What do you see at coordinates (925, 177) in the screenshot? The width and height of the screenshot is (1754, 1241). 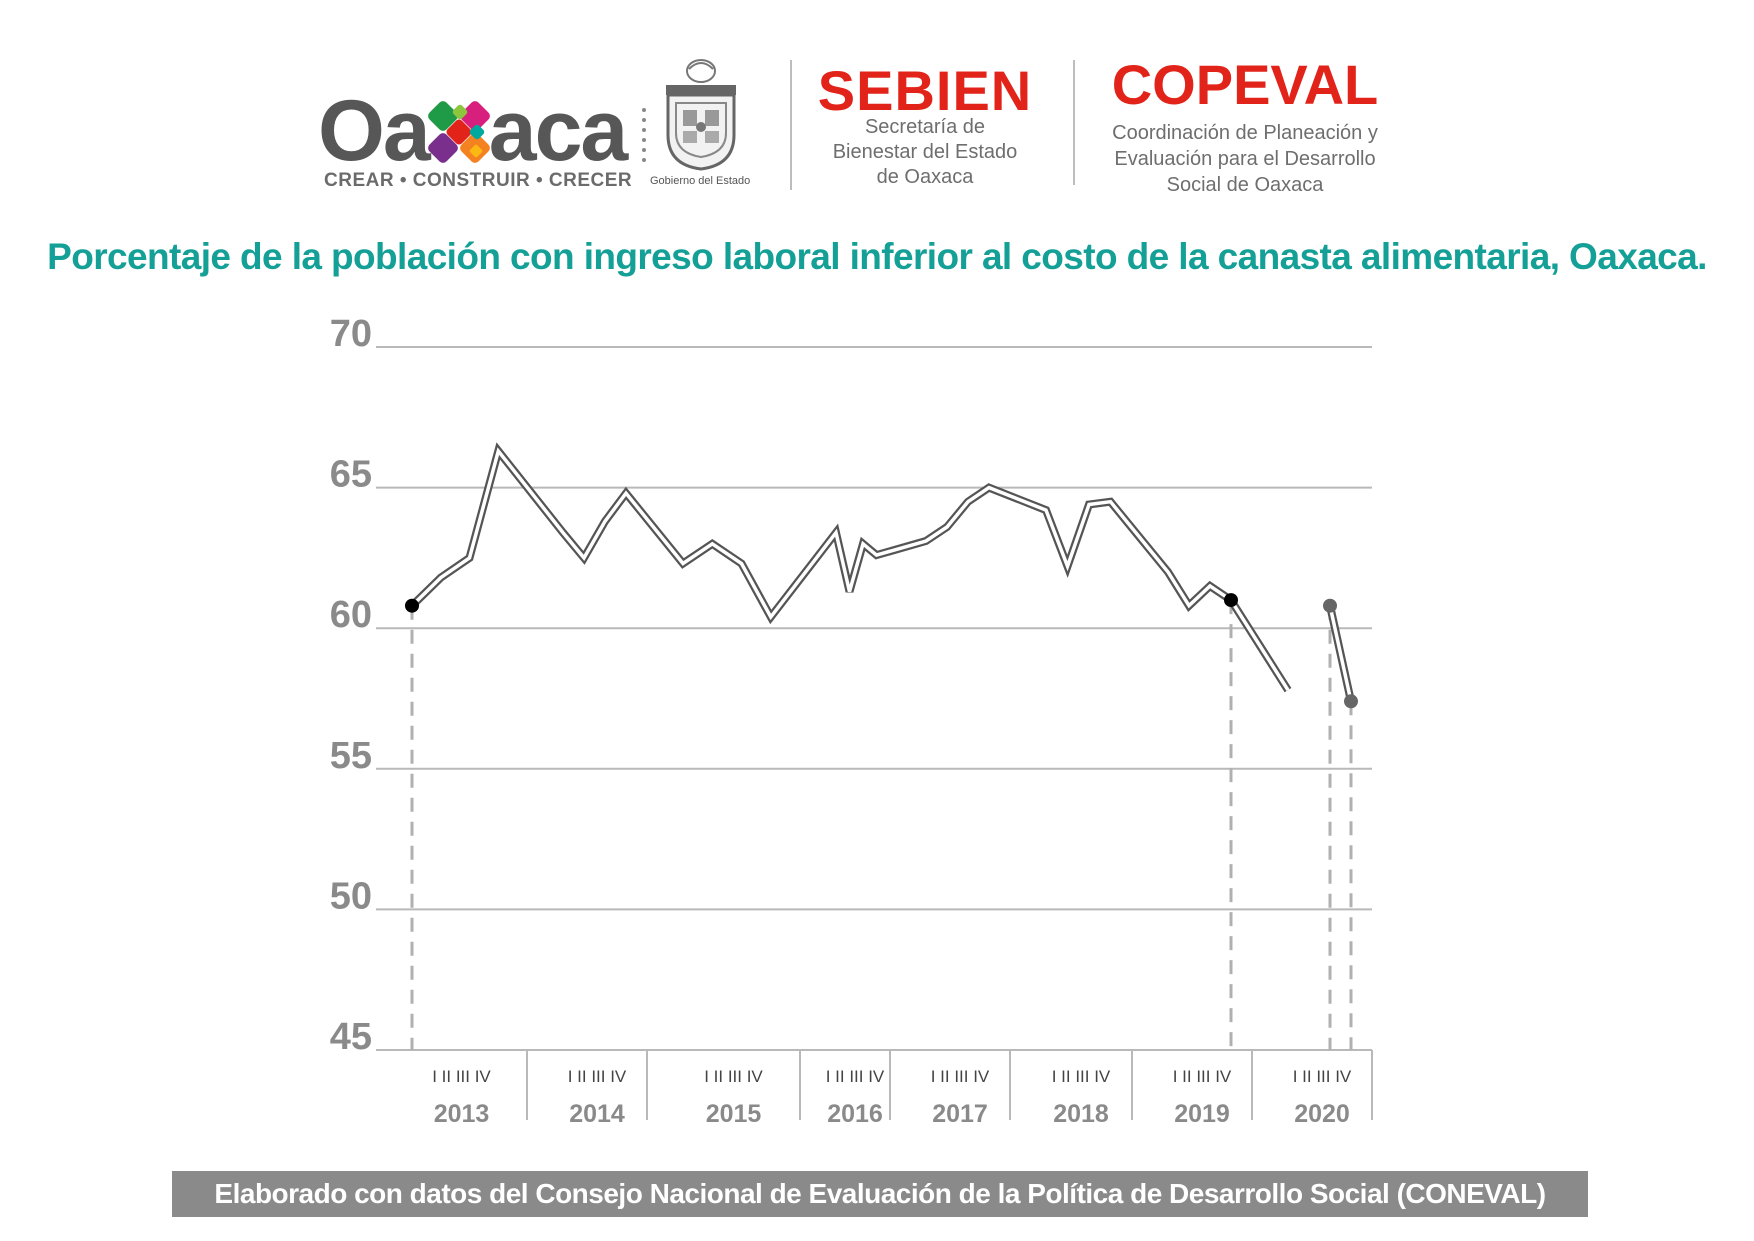 I see `sebien-subtitle-line: de Oaxaca` at bounding box center [925, 177].